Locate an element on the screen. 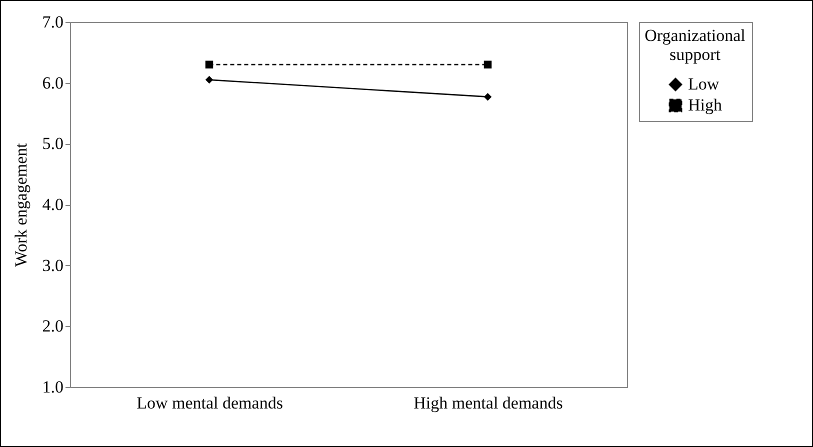 The width and height of the screenshot is (813, 447). y-tick-label: 2.0 is located at coordinates (53, 326).